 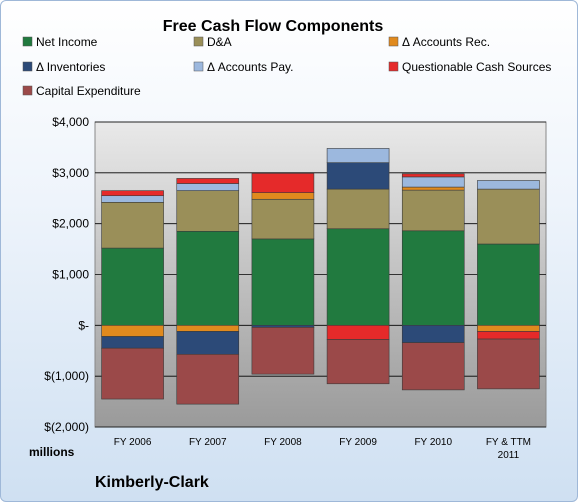 What do you see at coordinates (358, 442) in the screenshot?
I see `x-tick-label: FY 2009` at bounding box center [358, 442].